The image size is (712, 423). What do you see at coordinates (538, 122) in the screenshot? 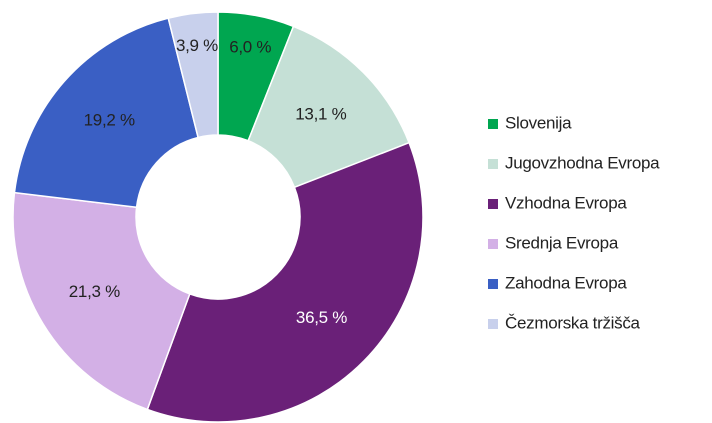
I see `legend-label: Slovenija` at bounding box center [538, 122].